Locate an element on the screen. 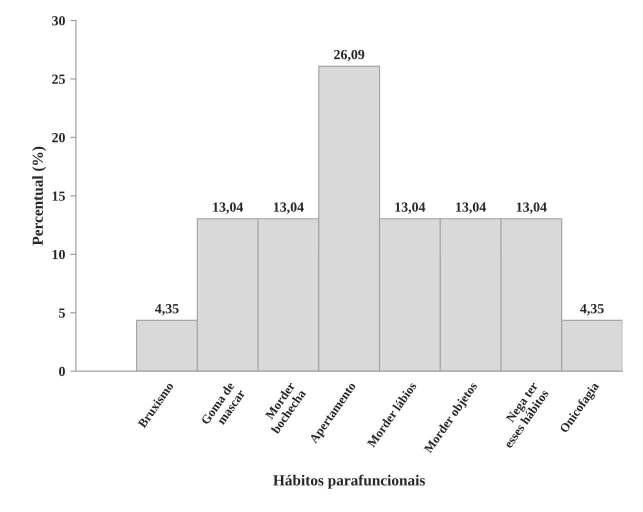  y-tick-label: 0 is located at coordinates (62, 371).